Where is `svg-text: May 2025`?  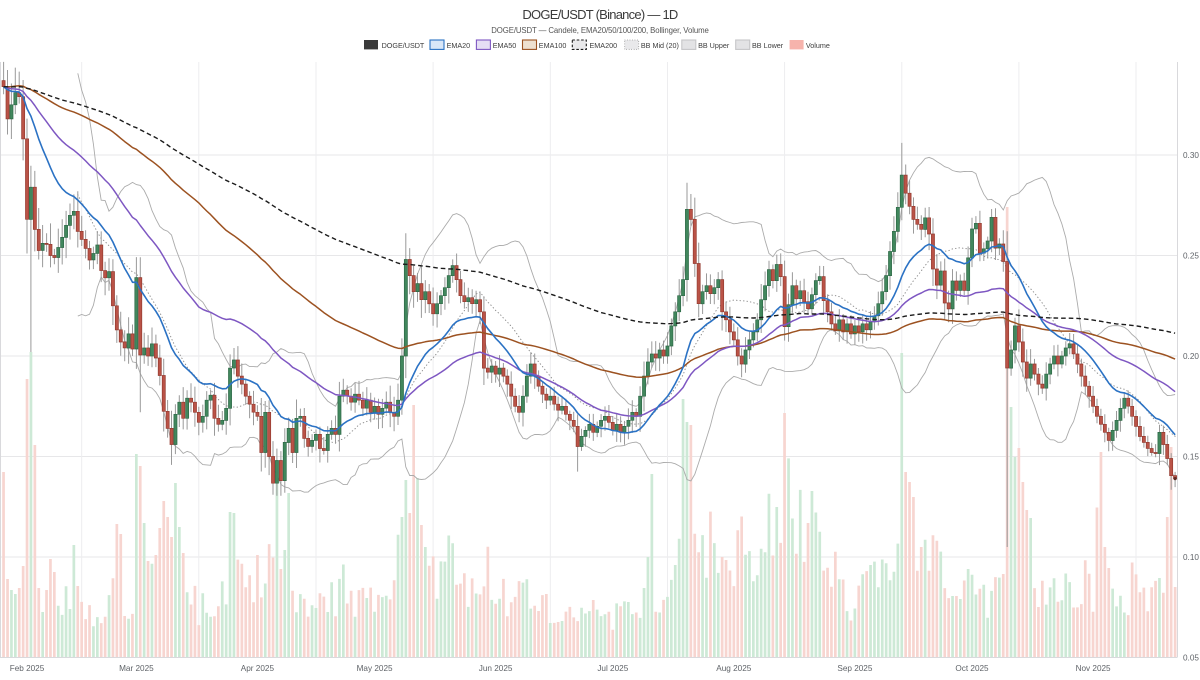
svg-text: May 2025 is located at coordinates (375, 668).